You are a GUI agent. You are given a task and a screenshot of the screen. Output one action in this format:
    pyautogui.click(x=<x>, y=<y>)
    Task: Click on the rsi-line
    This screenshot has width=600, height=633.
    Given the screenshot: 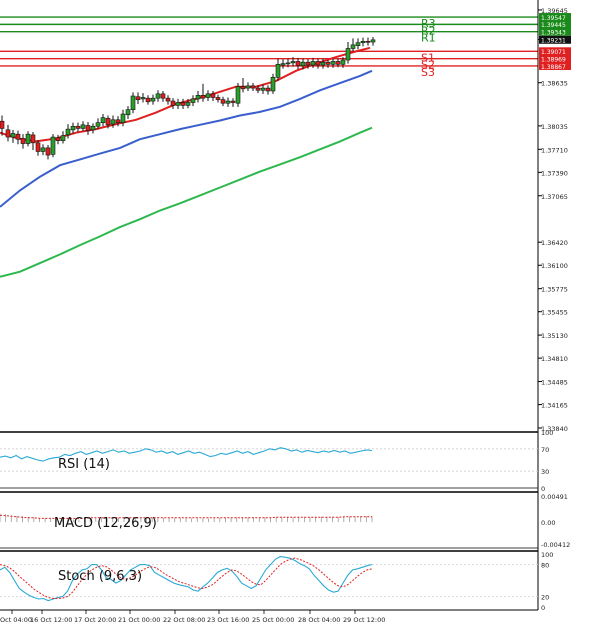 What is the action you would take?
    pyautogui.click(x=186, y=454)
    